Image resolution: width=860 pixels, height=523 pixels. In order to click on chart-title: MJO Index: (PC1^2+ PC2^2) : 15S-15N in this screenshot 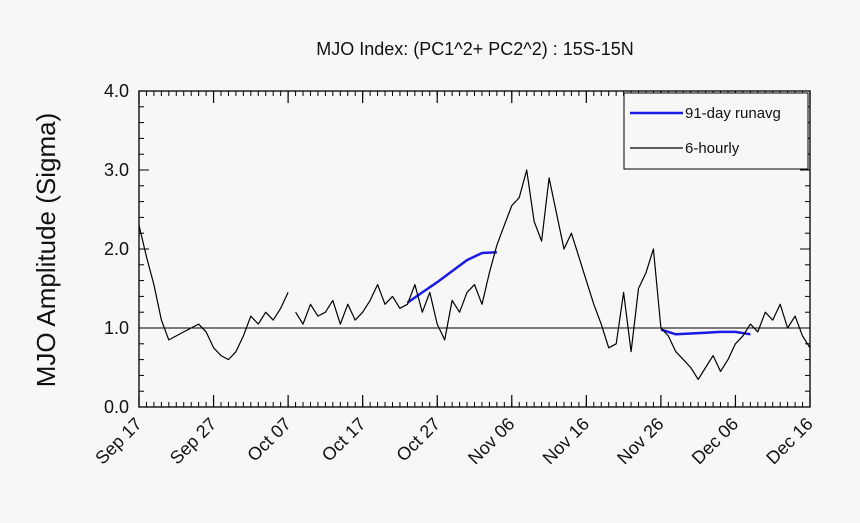, I will do `click(475, 49)`.